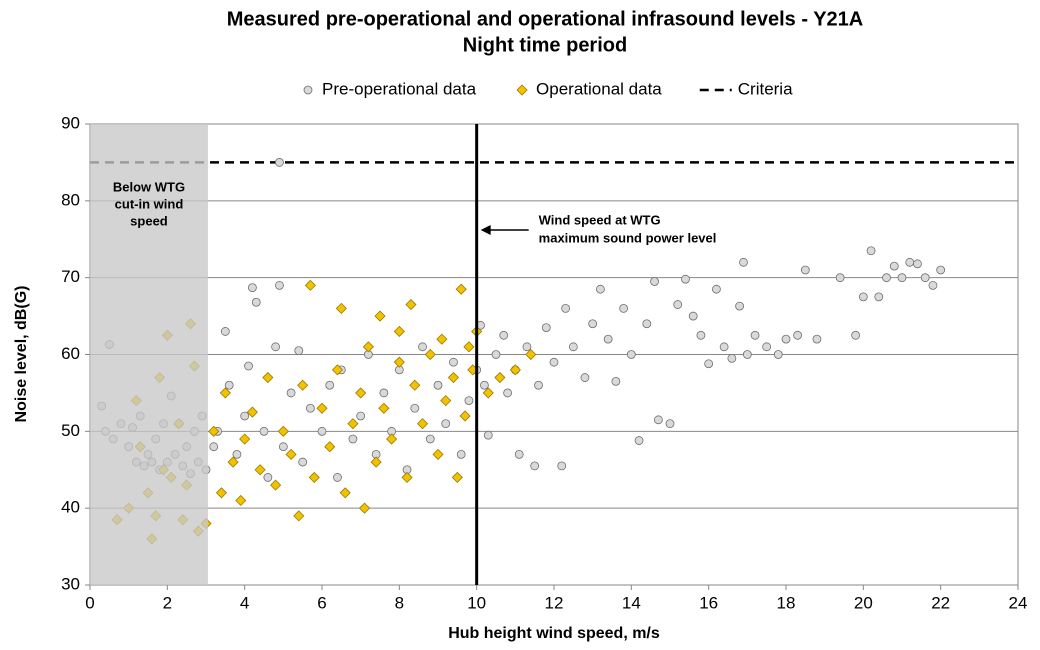 The image size is (1040, 650). I want to click on shaded-label: cut-in wind, so click(149, 203).